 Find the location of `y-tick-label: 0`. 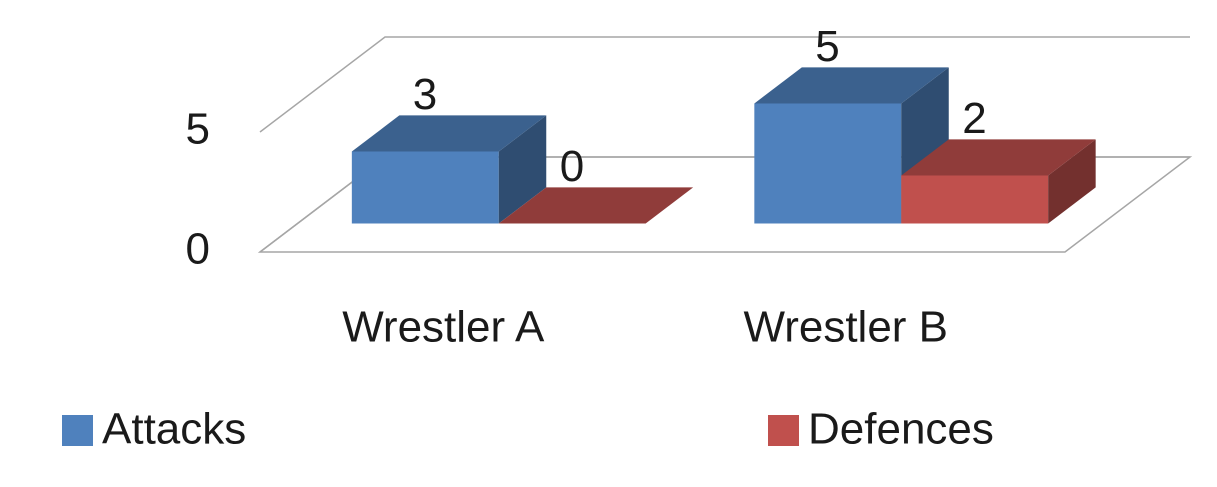

y-tick-label: 0 is located at coordinates (198, 249).